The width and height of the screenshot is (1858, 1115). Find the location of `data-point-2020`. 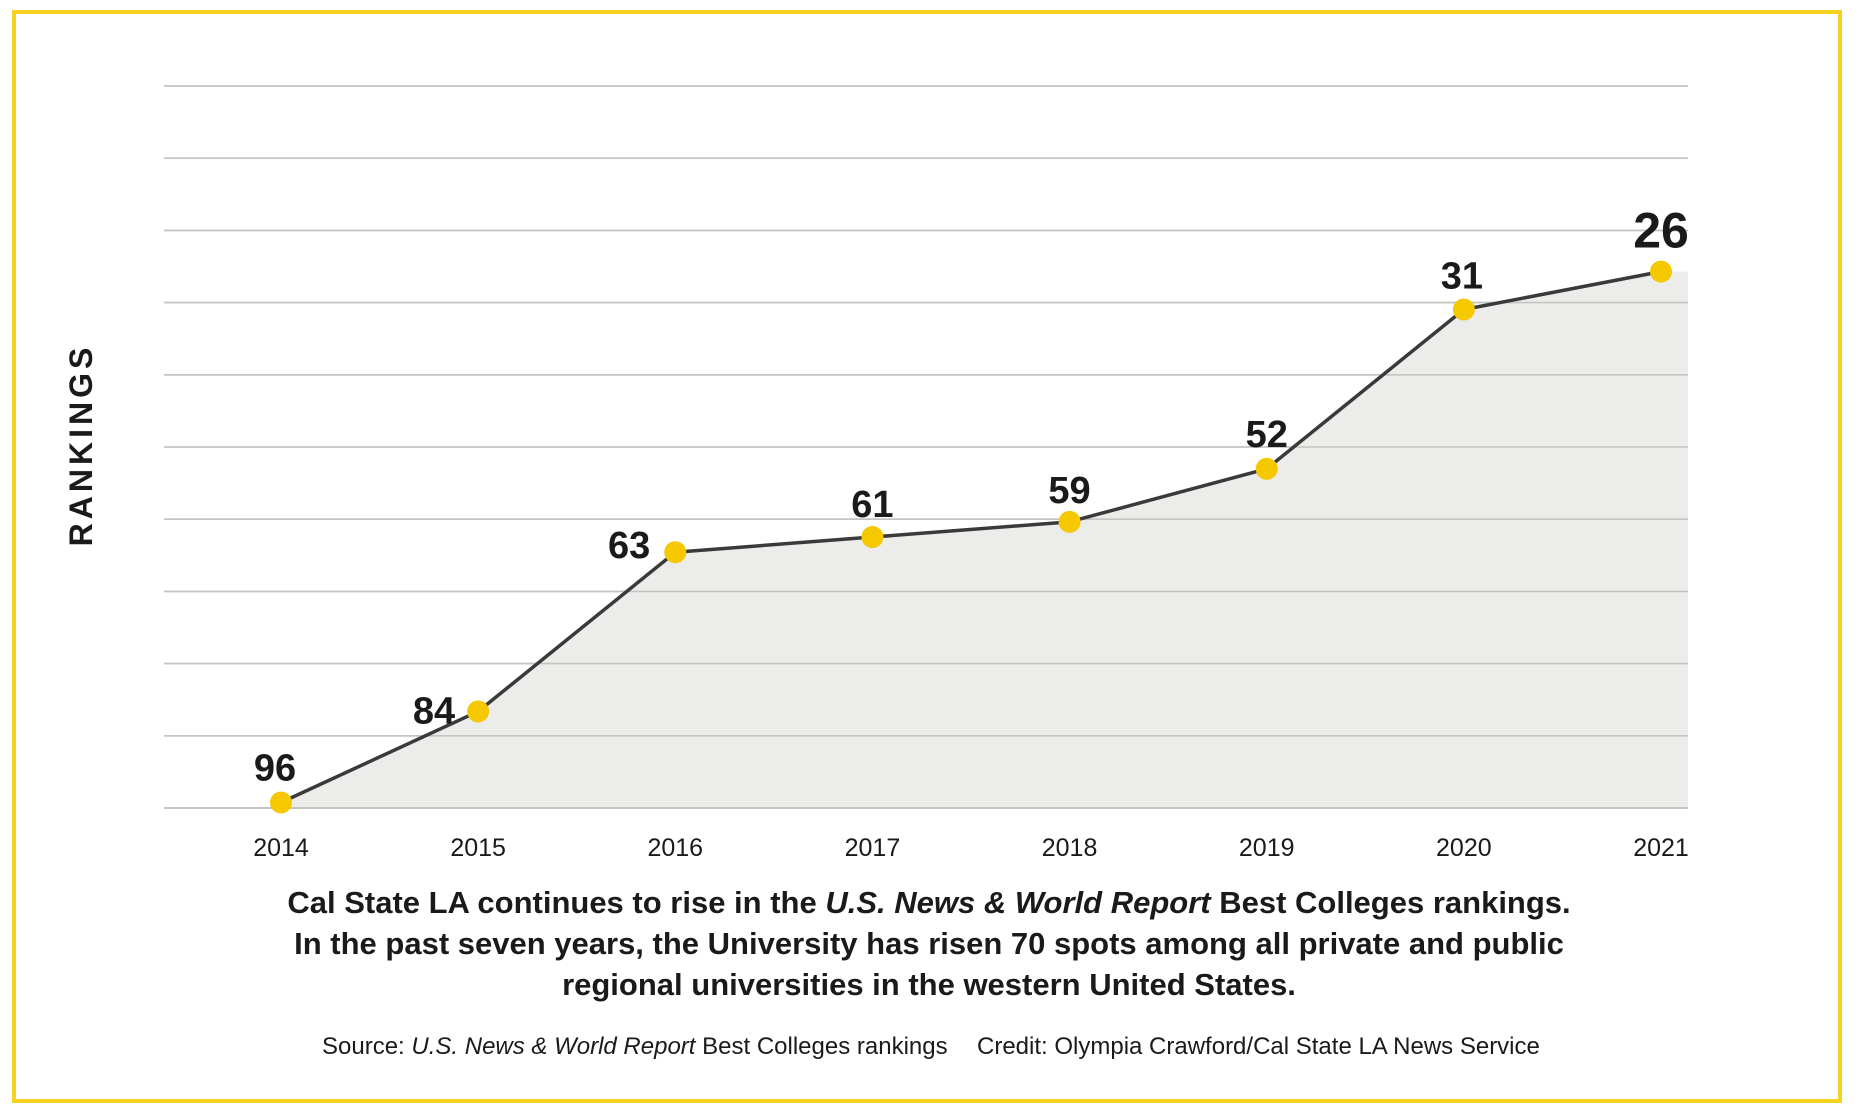

data-point-2020 is located at coordinates (1463, 309).